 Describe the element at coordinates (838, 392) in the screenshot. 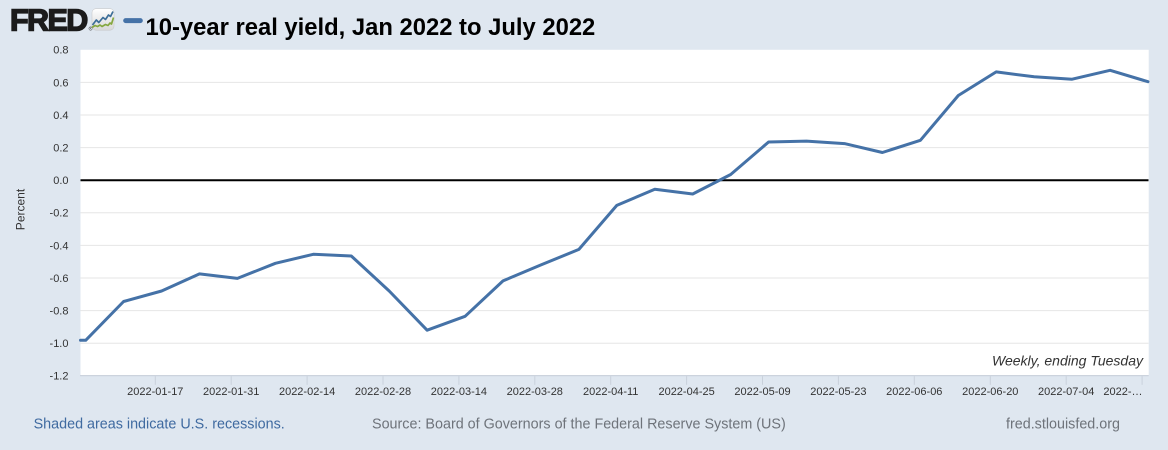

I see `svg-text: 2022-05-23` at that location.